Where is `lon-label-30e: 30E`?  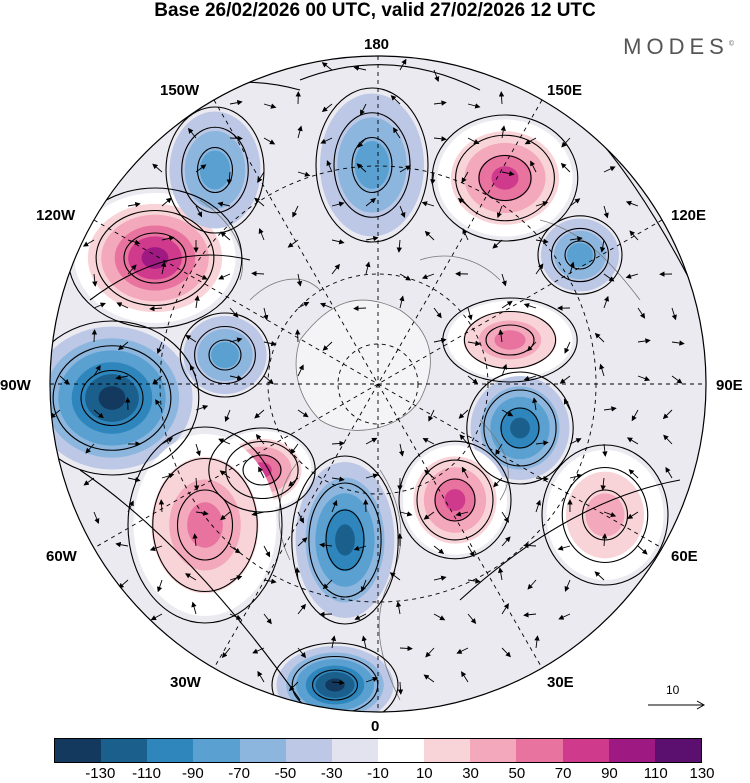
lon-label-30e: 30E is located at coordinates (560, 682).